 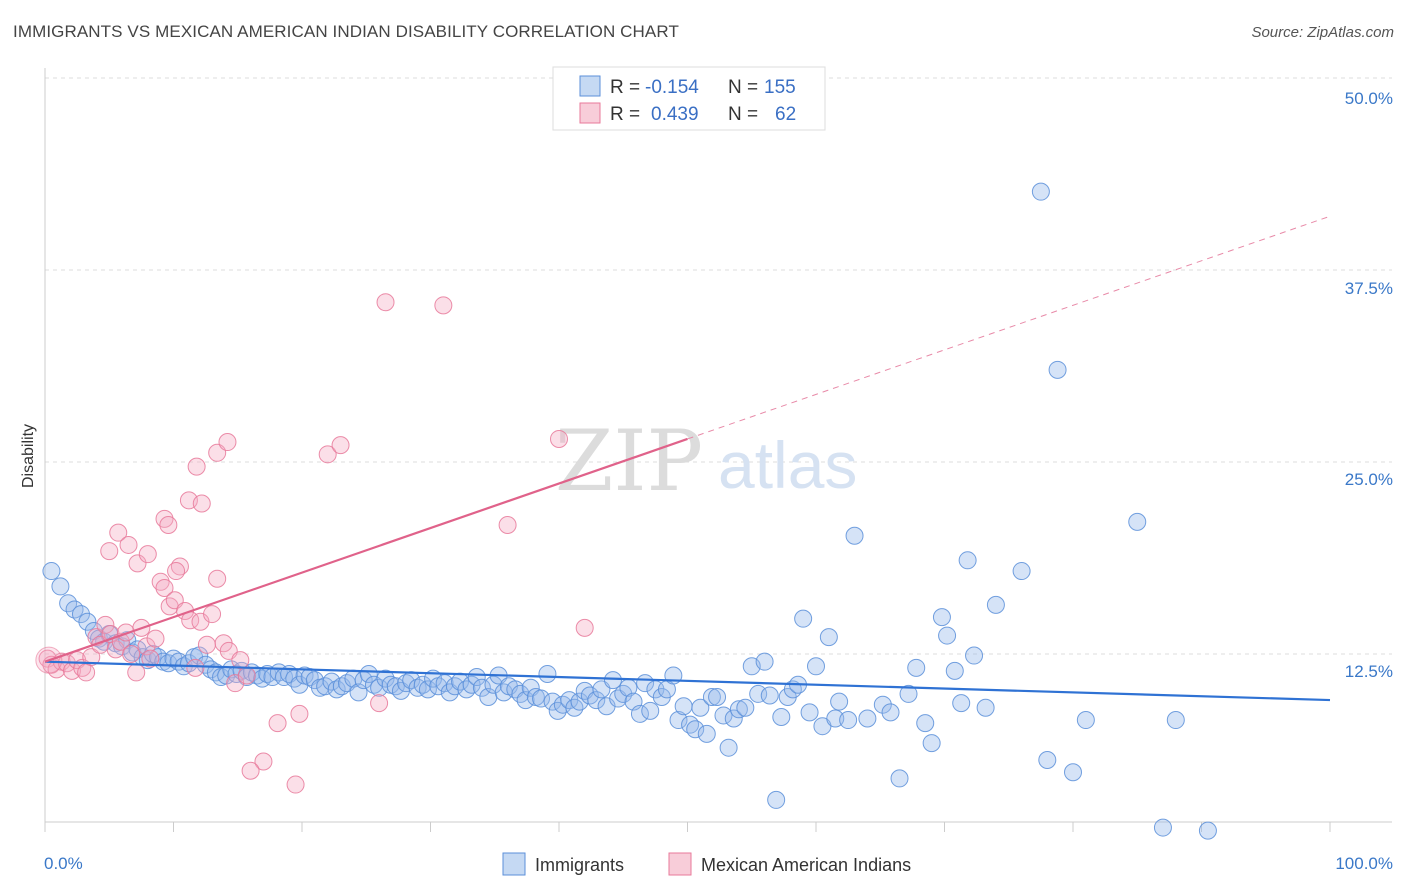 What do you see at coordinates (590, 86) in the screenshot?
I see `stats-swatch-immigrants` at bounding box center [590, 86].